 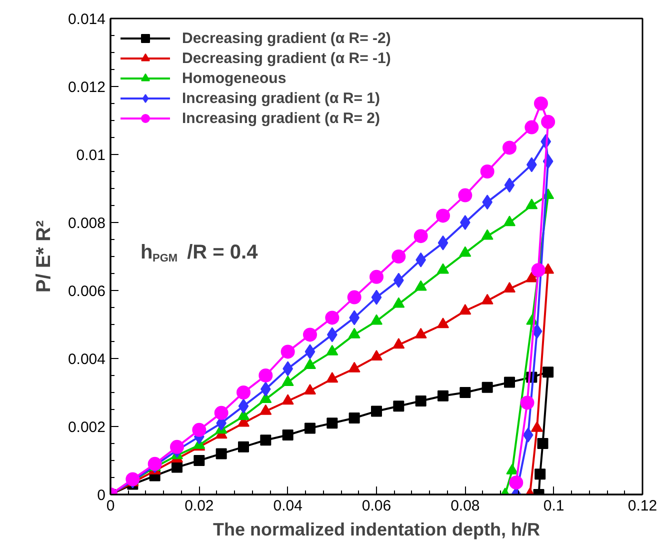 I want to click on x-axis-title: The normalized indentation depth, h/R, so click(x=376, y=530).